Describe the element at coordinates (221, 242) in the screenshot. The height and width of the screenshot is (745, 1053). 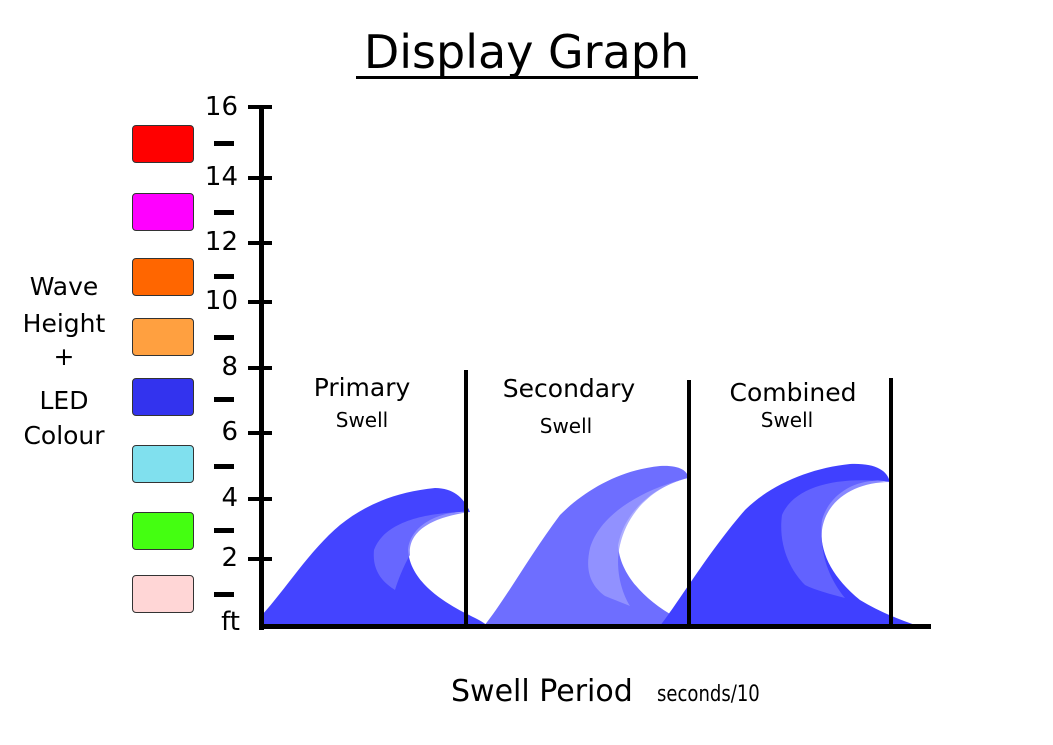
I see `y-tick-label-12: 12` at that location.